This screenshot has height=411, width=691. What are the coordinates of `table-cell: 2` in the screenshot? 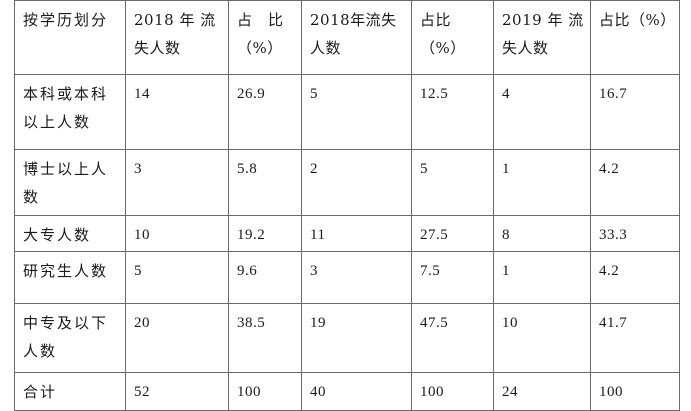 It's located at (356, 182).